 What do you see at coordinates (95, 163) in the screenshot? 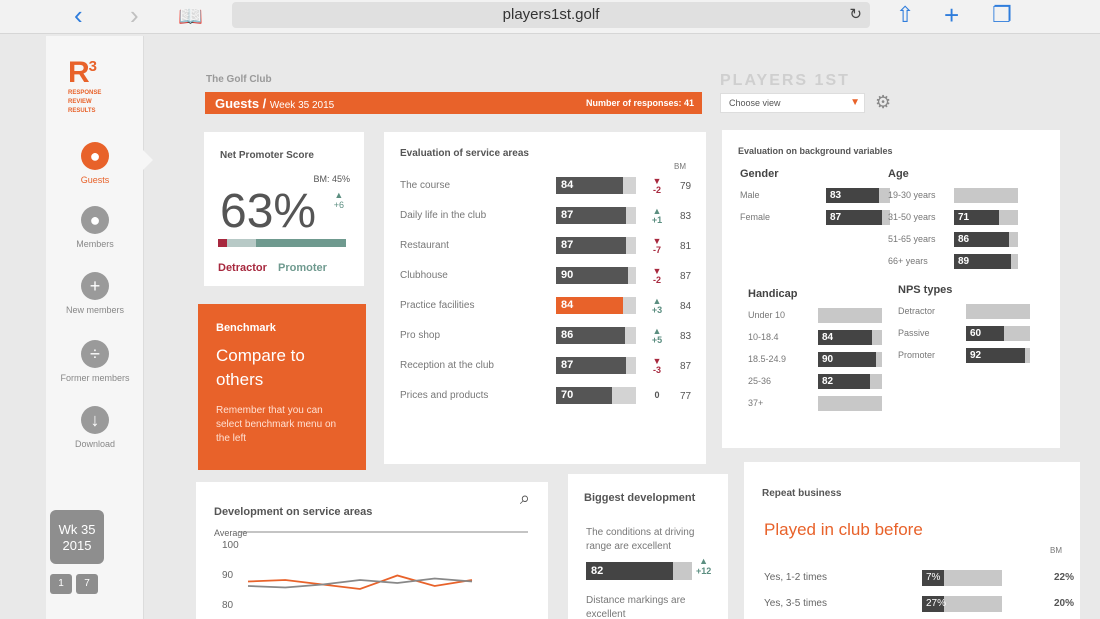
I see `sidebar-item-guests: ● Guests` at bounding box center [95, 163].